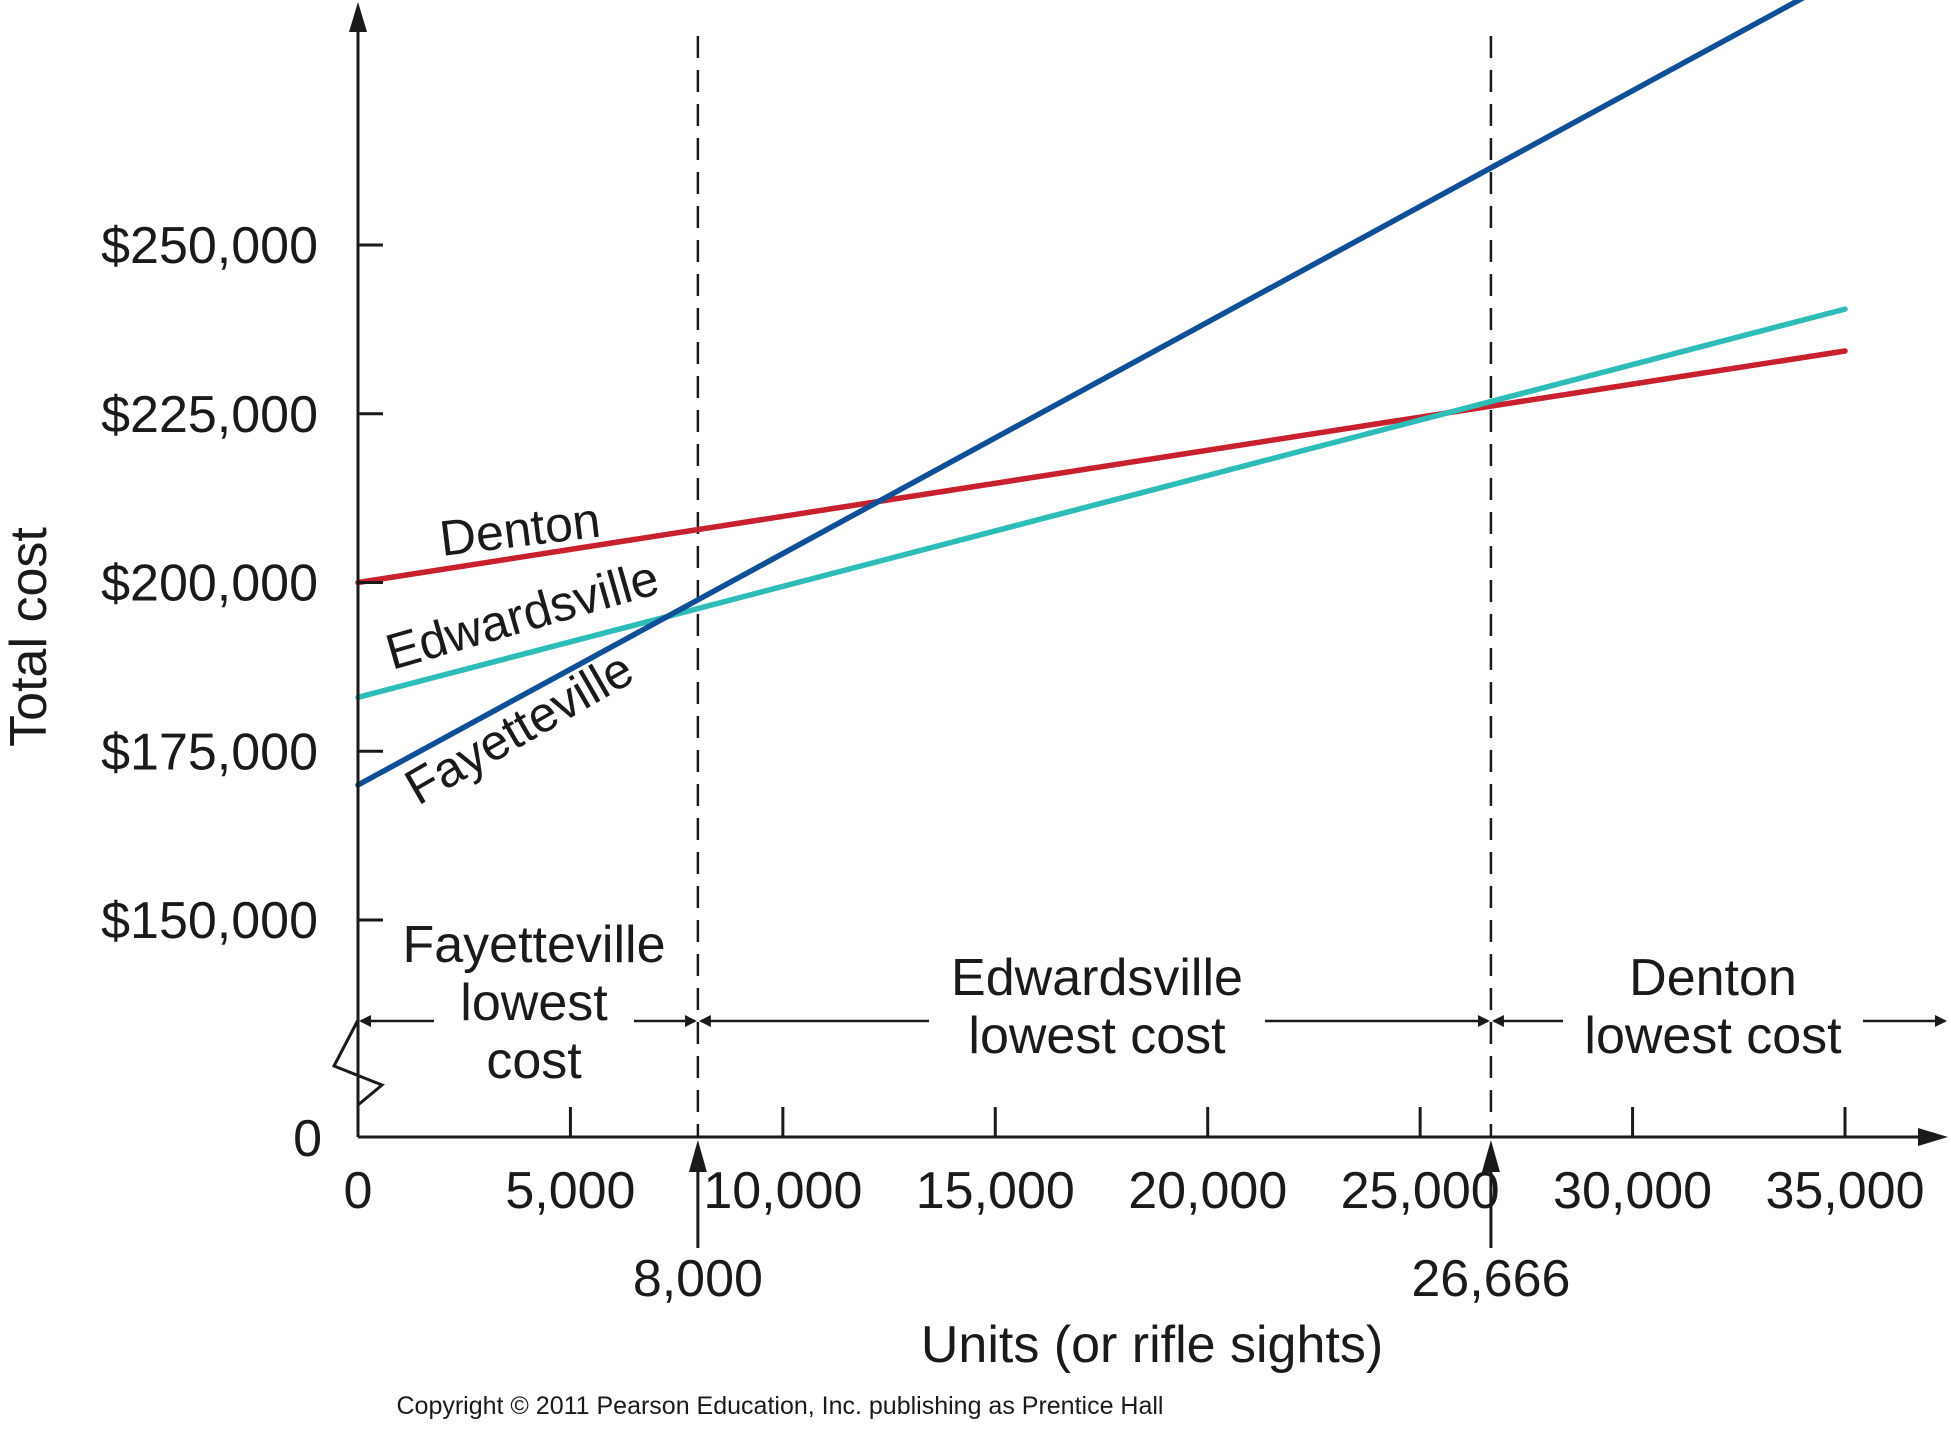 Image resolution: width=1951 pixels, height=1438 pixels. I want to click on x-tick-label: 25,000, so click(1420, 1191).